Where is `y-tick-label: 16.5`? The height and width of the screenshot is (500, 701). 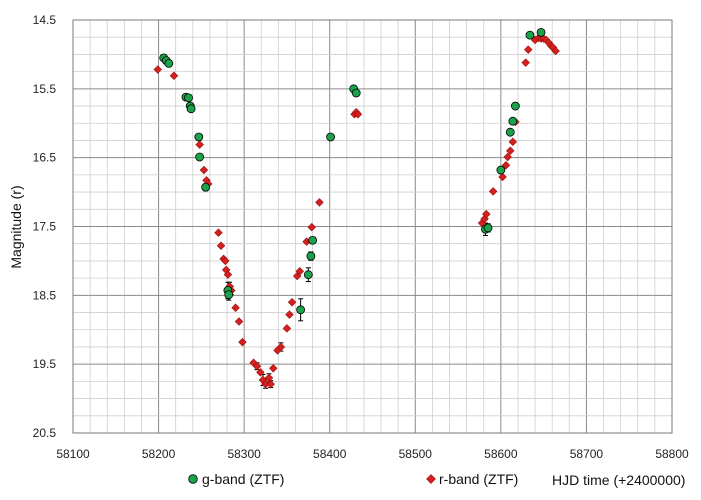 y-tick-label: 16.5 is located at coordinates (45, 158).